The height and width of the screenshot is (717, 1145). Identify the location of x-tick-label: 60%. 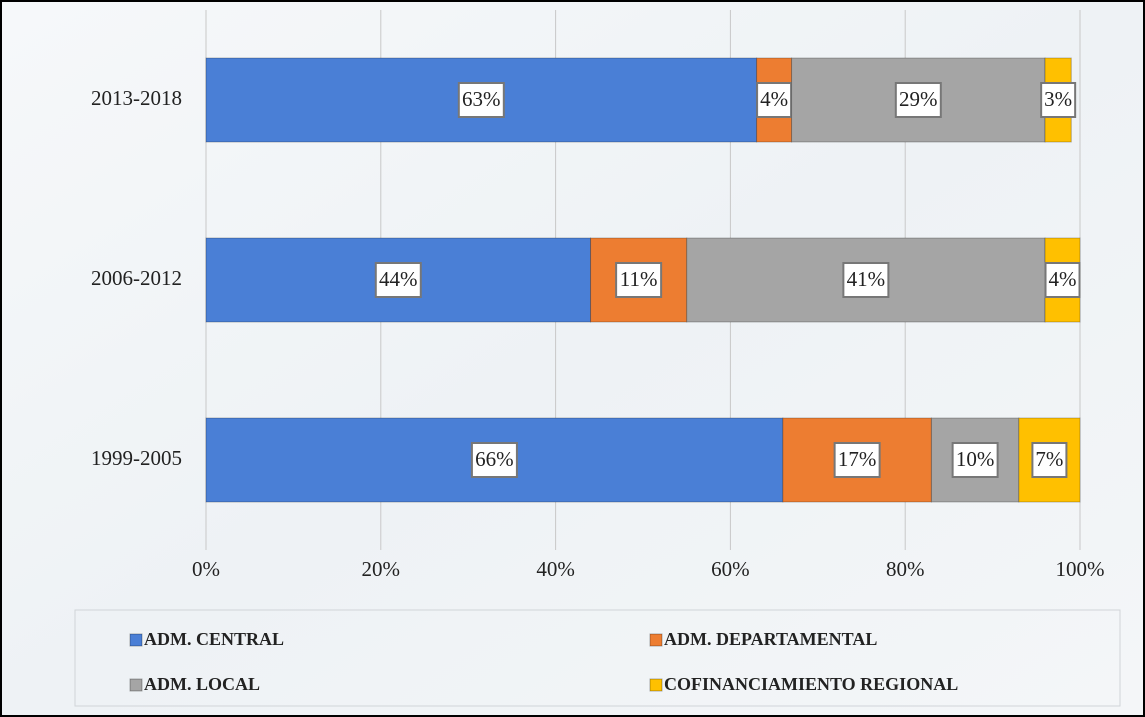
(730, 569).